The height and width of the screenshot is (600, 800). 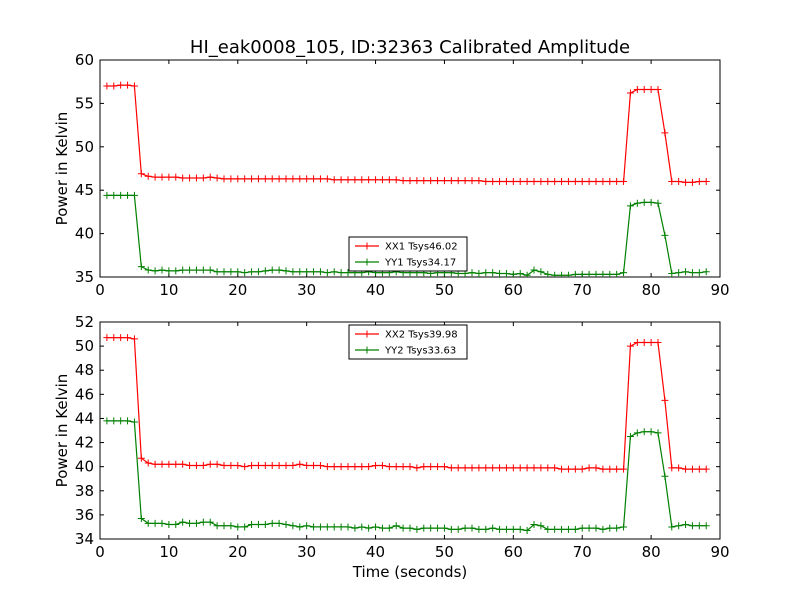 What do you see at coordinates (367, 262) in the screenshot?
I see `legend-marker` at bounding box center [367, 262].